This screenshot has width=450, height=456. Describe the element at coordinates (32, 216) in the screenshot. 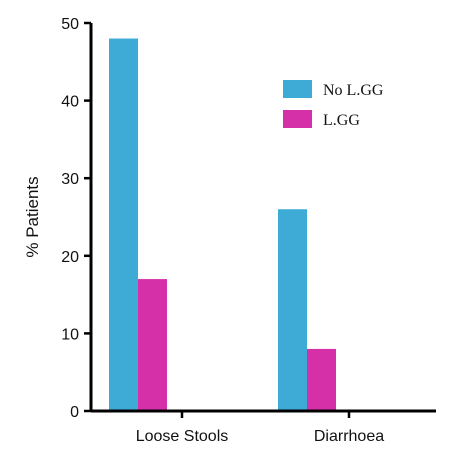

I see `y-axis-title: % Patients` at that location.